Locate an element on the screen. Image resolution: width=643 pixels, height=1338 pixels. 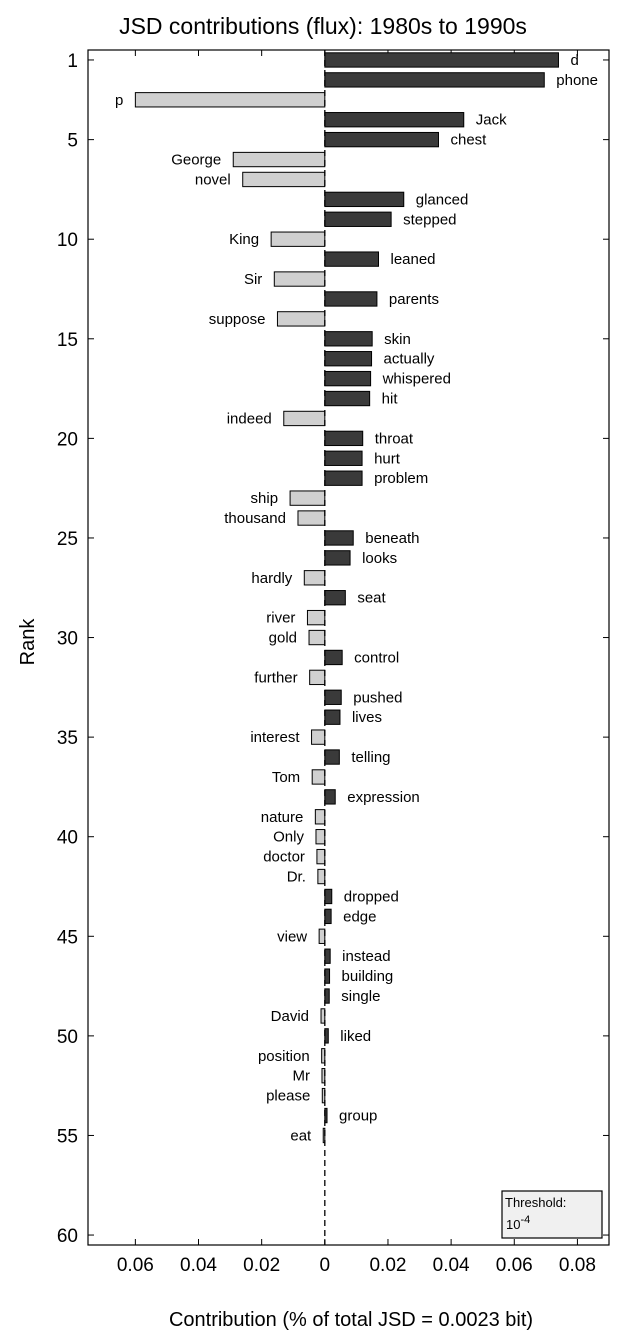
threshold-label: Threshold: is located at coordinates (535, 1202).